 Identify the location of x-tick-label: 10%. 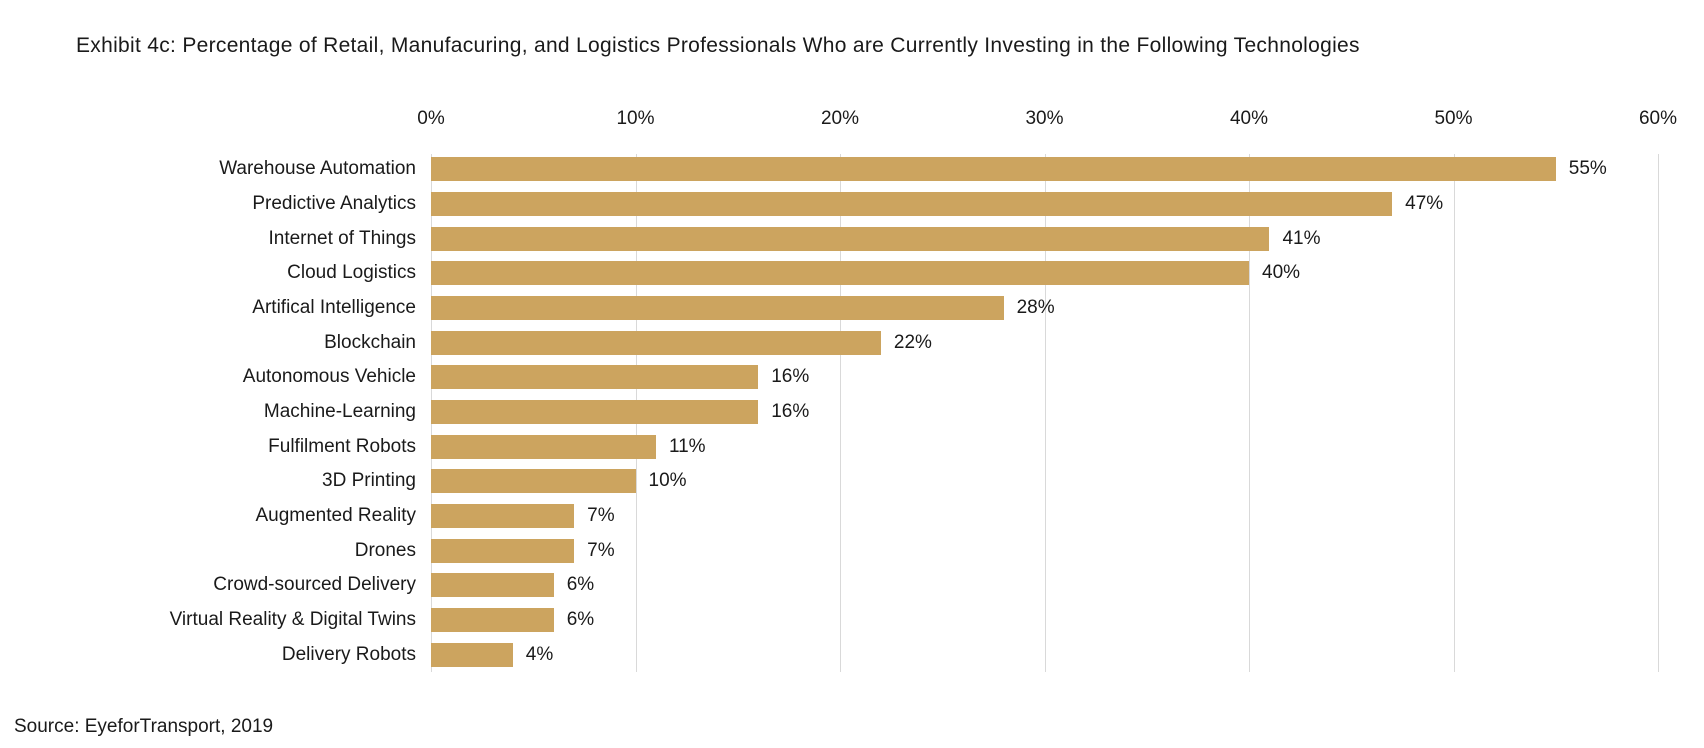
(635, 118).